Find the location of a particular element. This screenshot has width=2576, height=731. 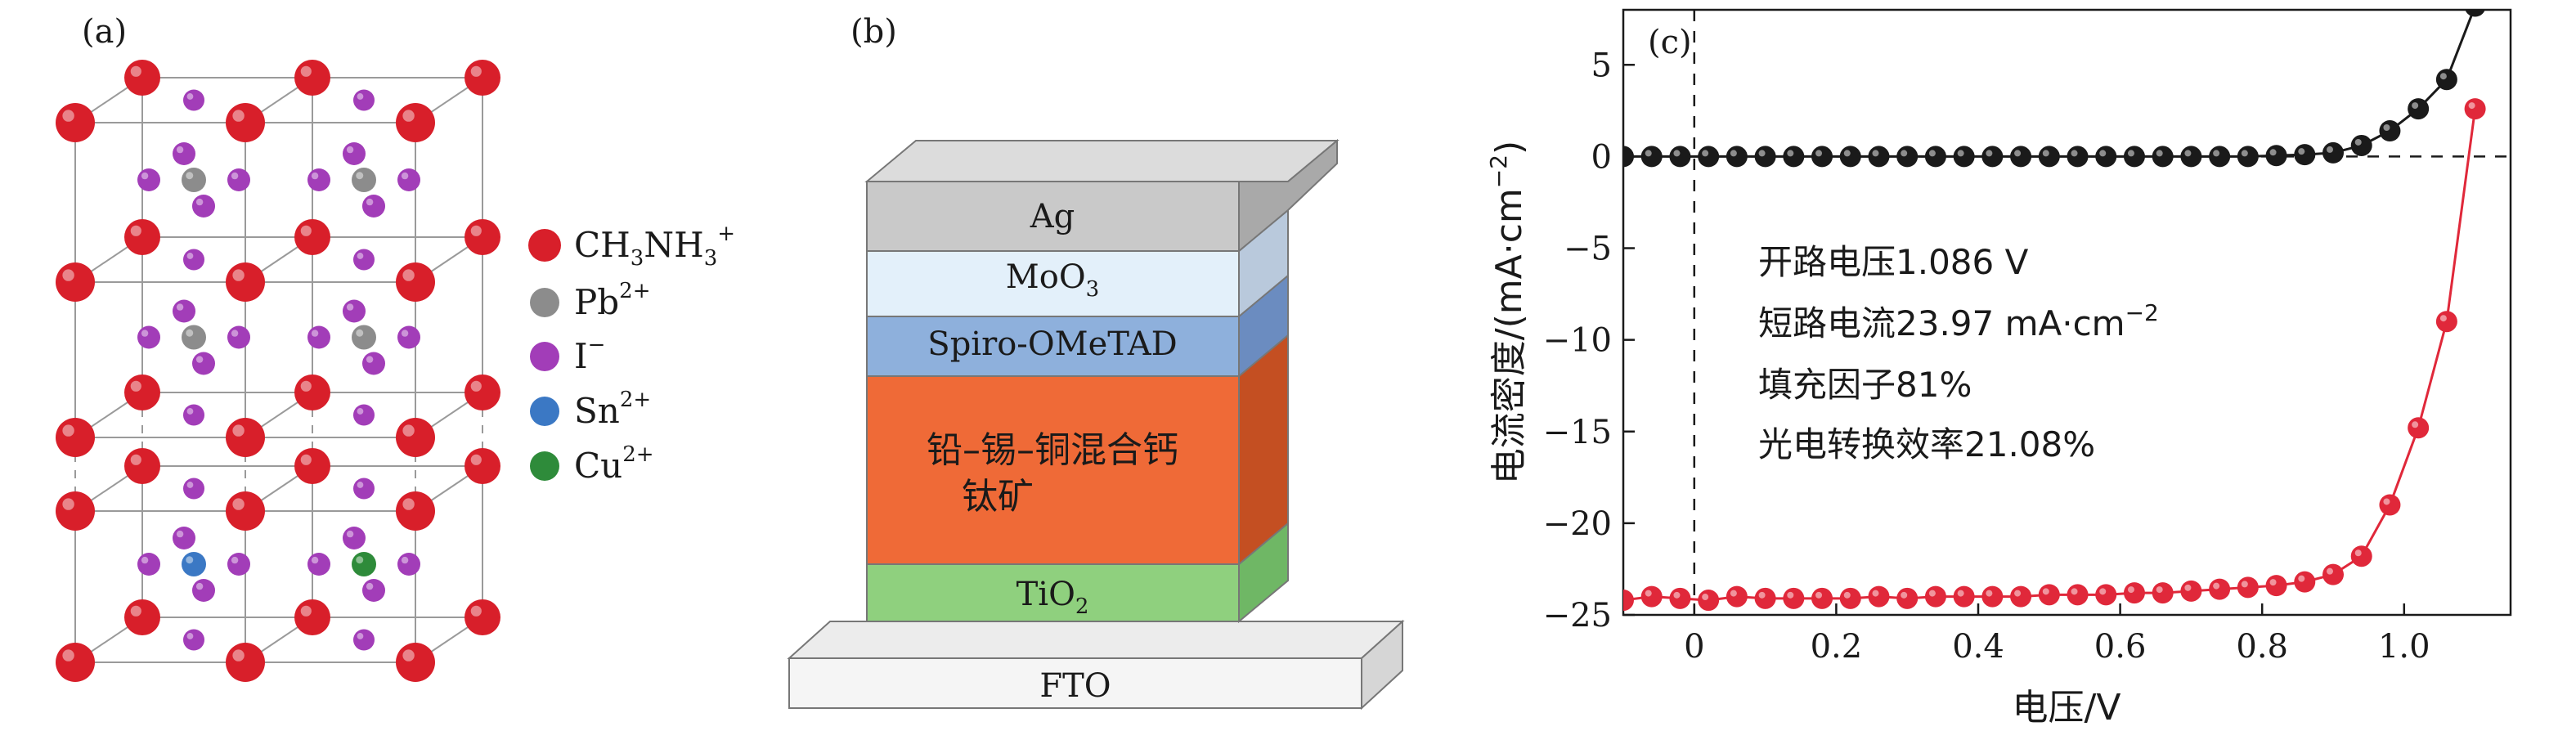

layer-label-moo3: MoO3 is located at coordinates (1052, 280).